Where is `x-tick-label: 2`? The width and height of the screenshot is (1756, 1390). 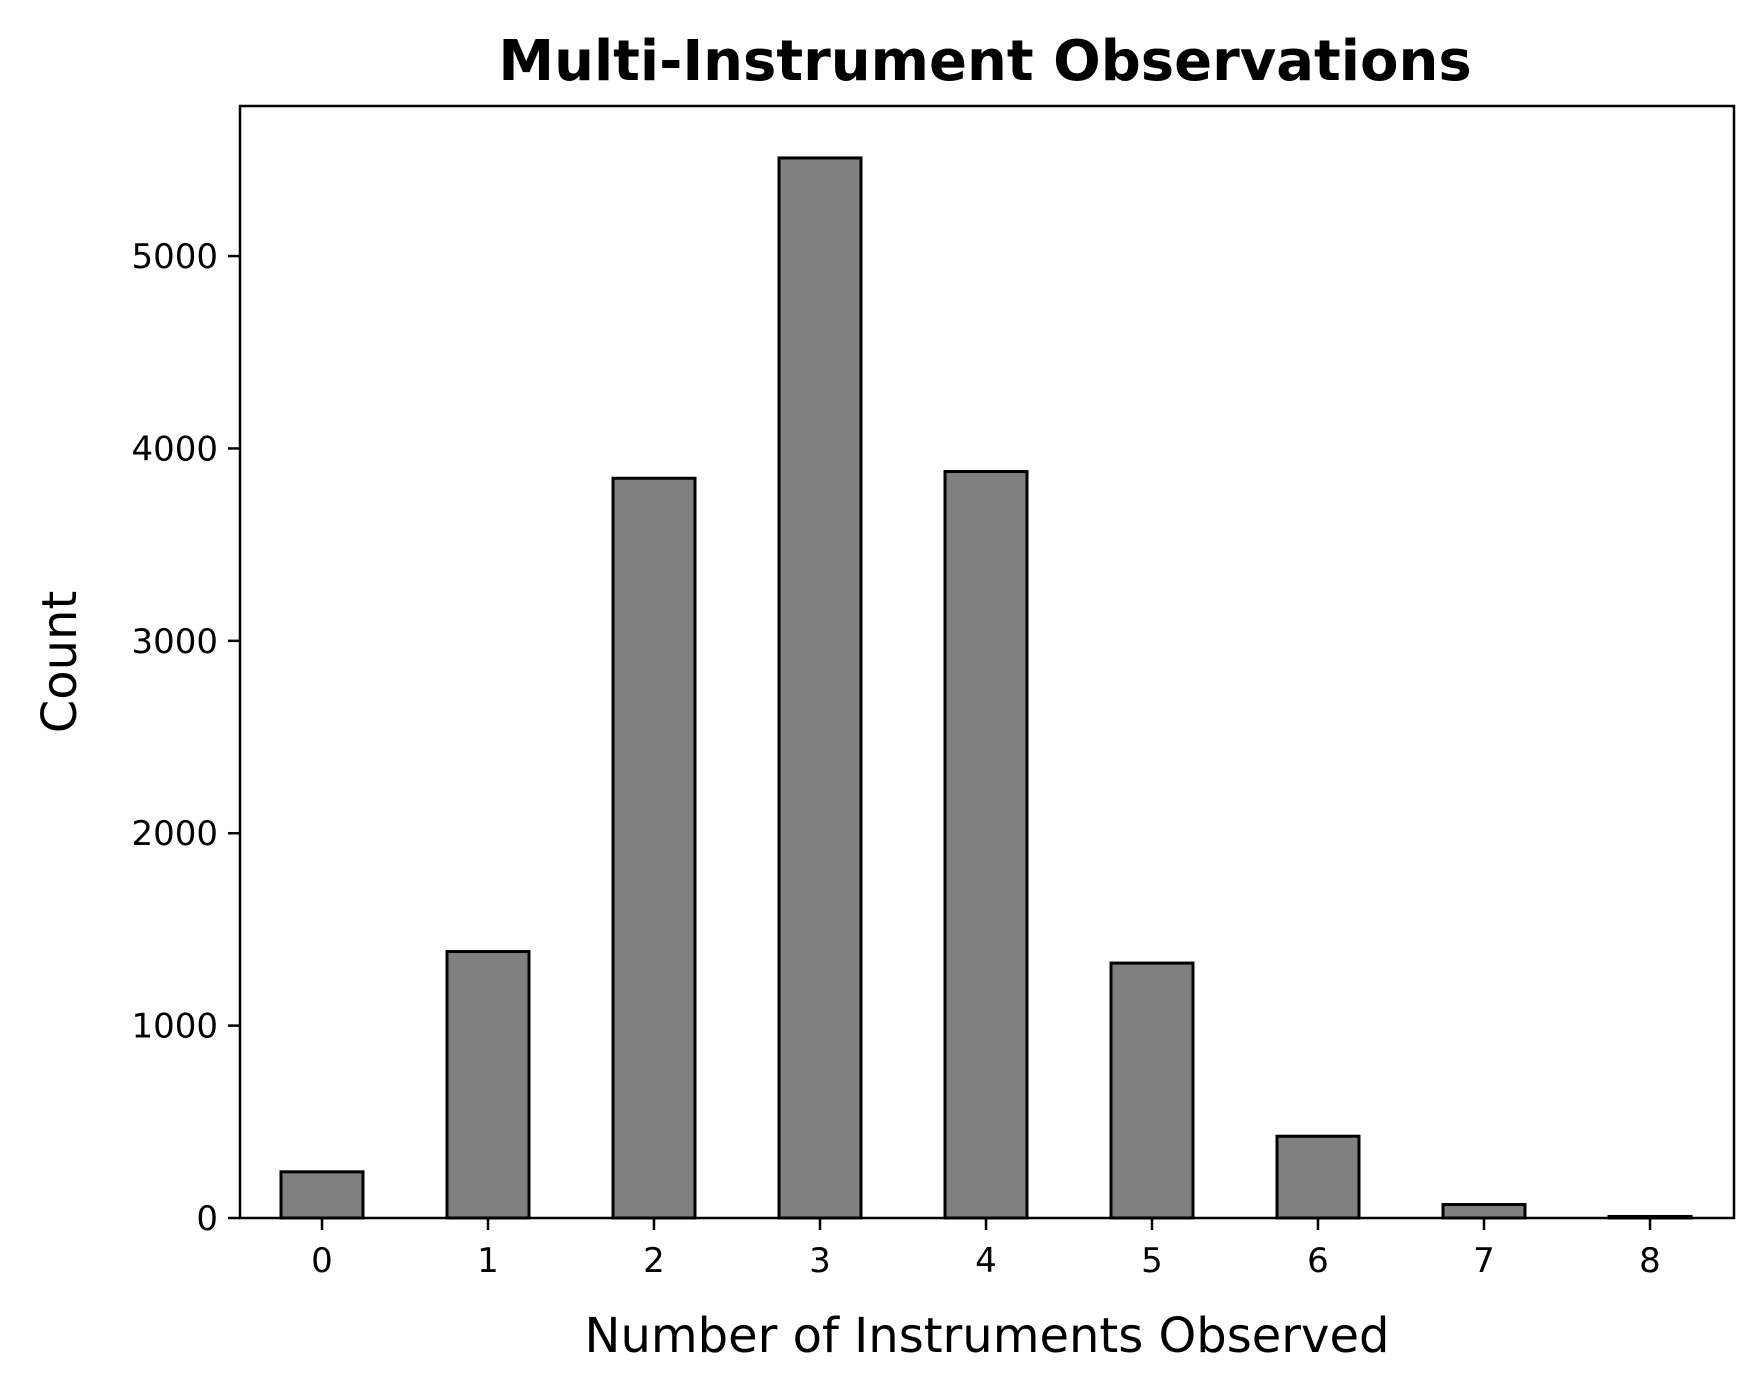
x-tick-label: 2 is located at coordinates (654, 1261).